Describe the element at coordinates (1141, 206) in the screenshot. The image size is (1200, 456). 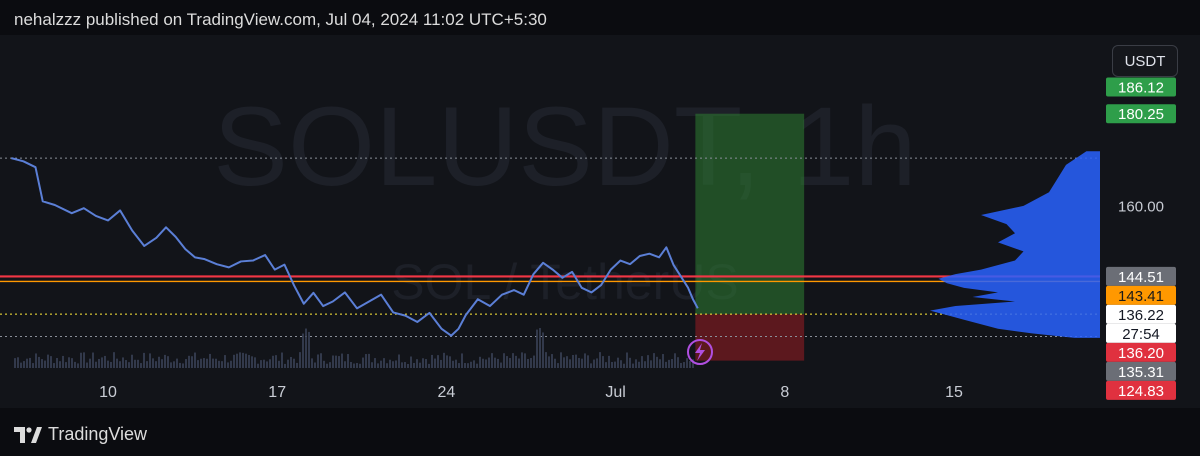
I see `price-label: 160.00` at that location.